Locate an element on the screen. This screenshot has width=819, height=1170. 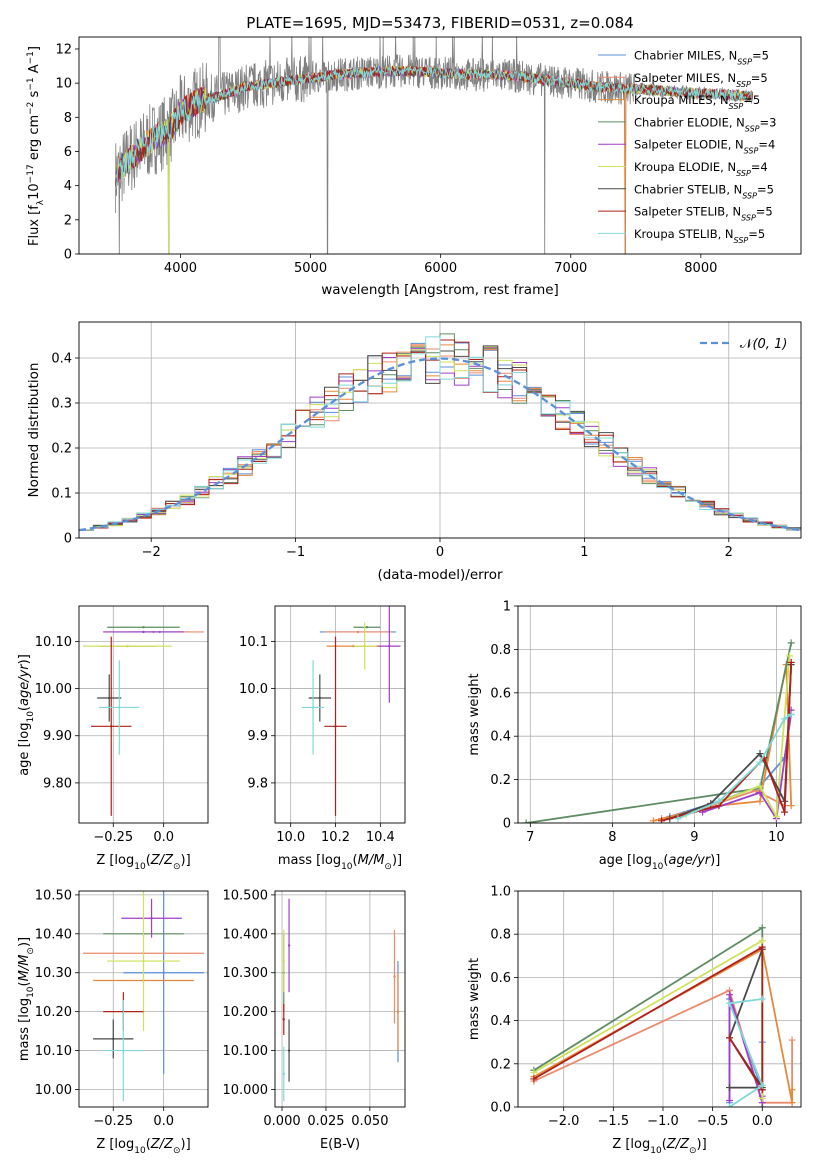
model-spectrum is located at coordinates (433, 127).